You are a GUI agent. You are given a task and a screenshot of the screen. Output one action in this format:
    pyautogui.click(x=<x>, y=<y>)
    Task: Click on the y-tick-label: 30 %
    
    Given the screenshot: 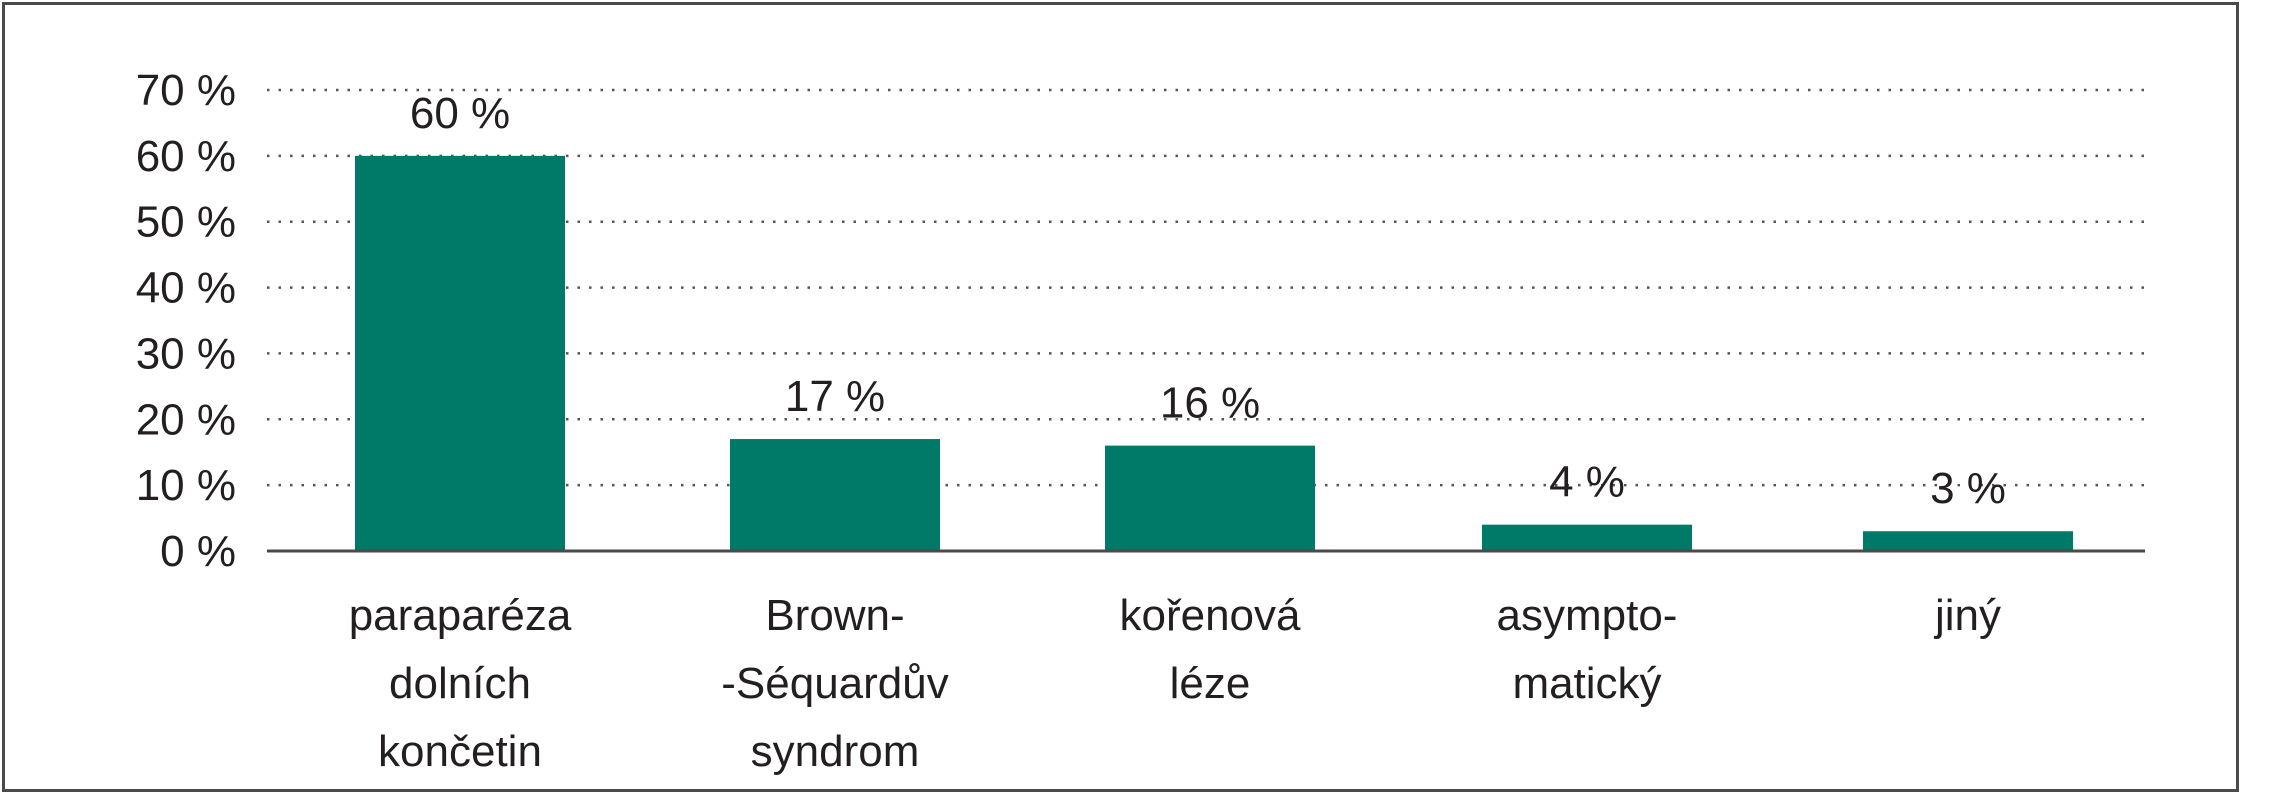 What is the action you would take?
    pyautogui.click(x=186, y=353)
    